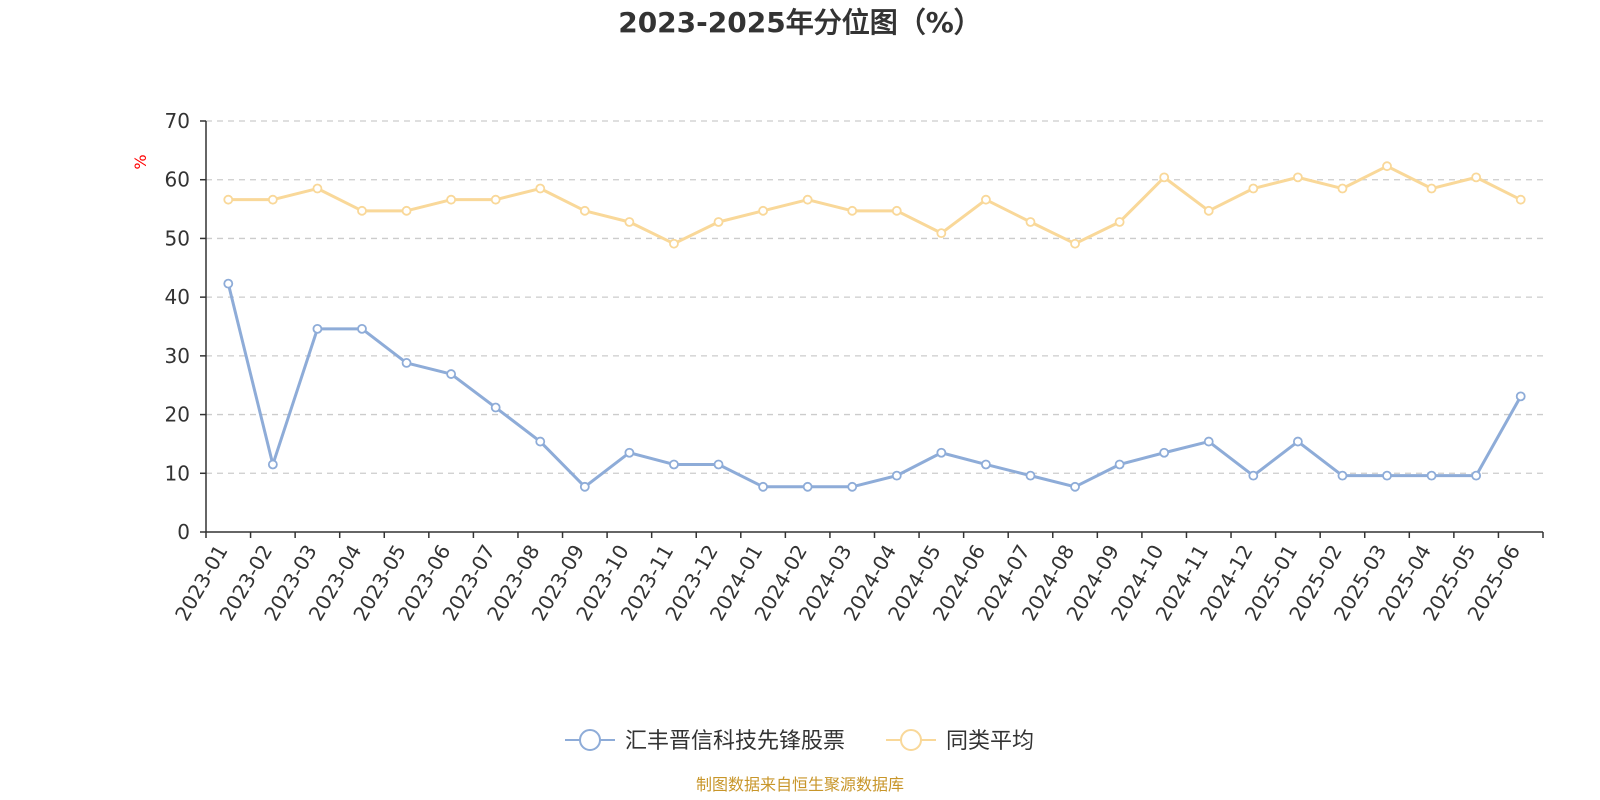  I want to click on y-axis-unit: %, so click(140, 161).